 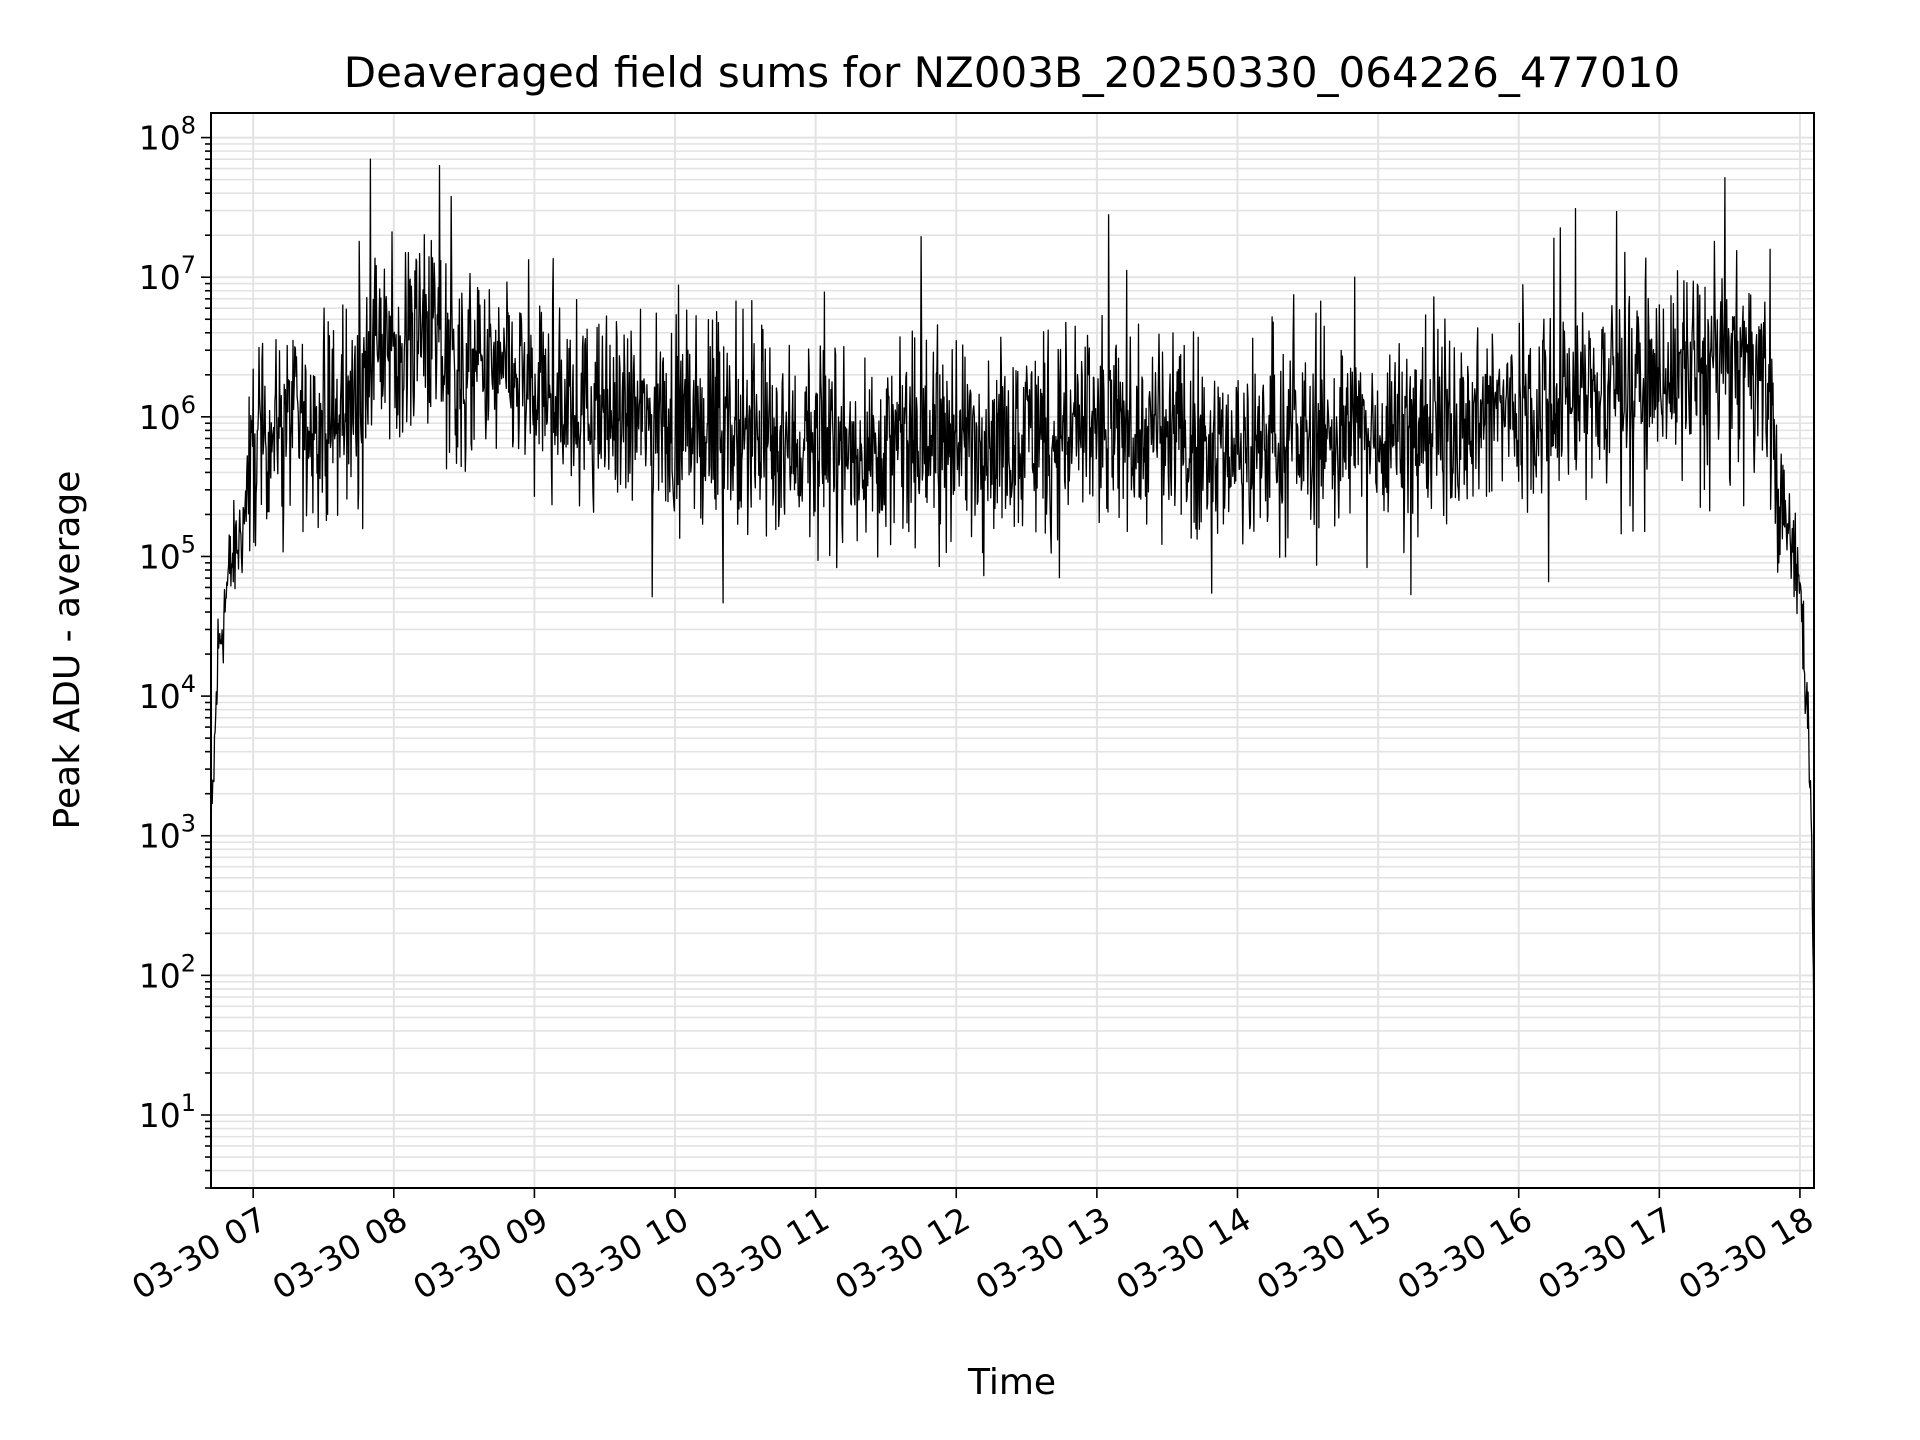 What do you see at coordinates (199, 1253) in the screenshot?
I see `x-tick-label: 03-30 07` at bounding box center [199, 1253].